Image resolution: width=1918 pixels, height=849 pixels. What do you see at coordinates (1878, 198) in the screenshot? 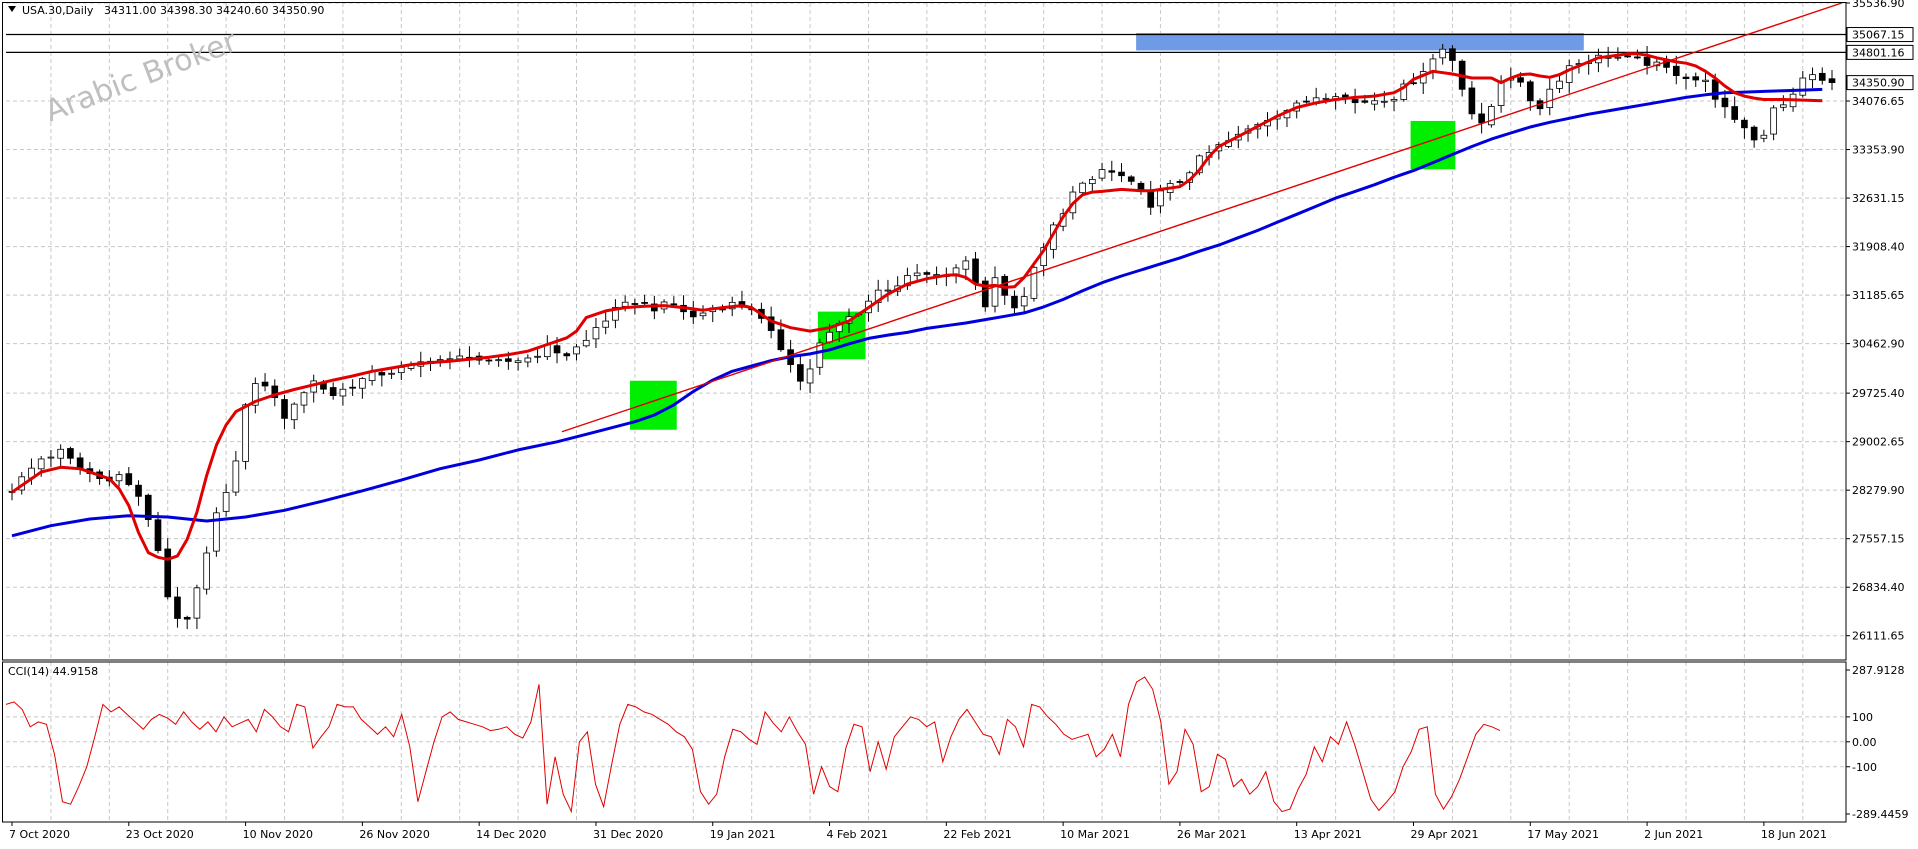
I see `price-tick-label: 32631.15` at bounding box center [1878, 198].